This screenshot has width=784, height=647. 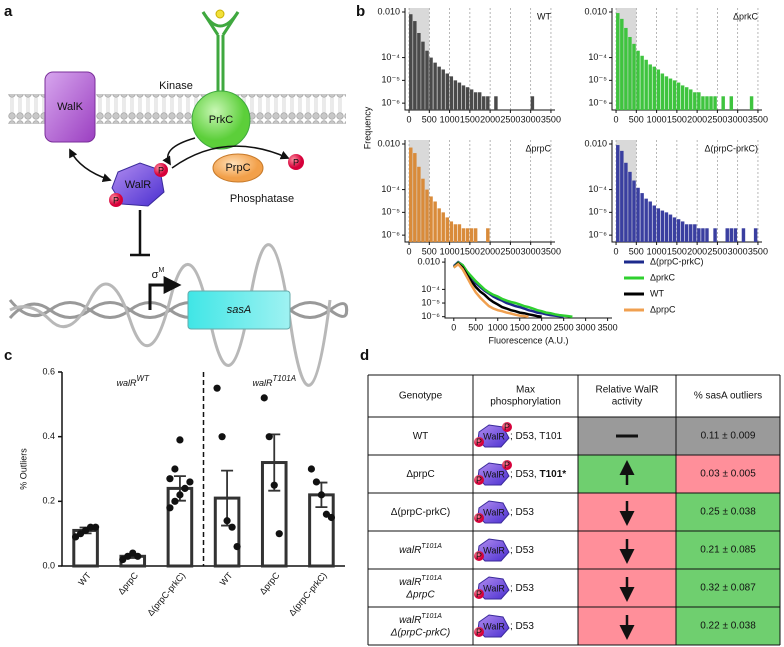 What do you see at coordinates (525, 402) in the screenshot?
I see `table-header: phosphorylation` at bounding box center [525, 402].